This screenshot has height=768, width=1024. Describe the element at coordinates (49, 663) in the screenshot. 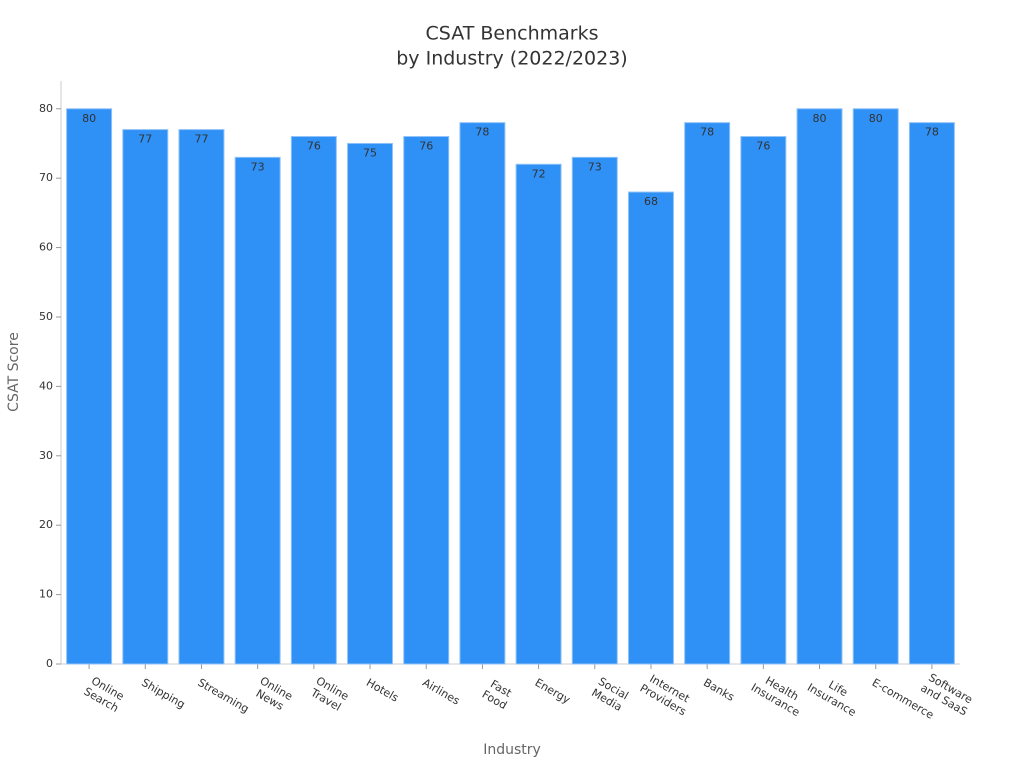

I see `y-tick-label: 0` at that location.